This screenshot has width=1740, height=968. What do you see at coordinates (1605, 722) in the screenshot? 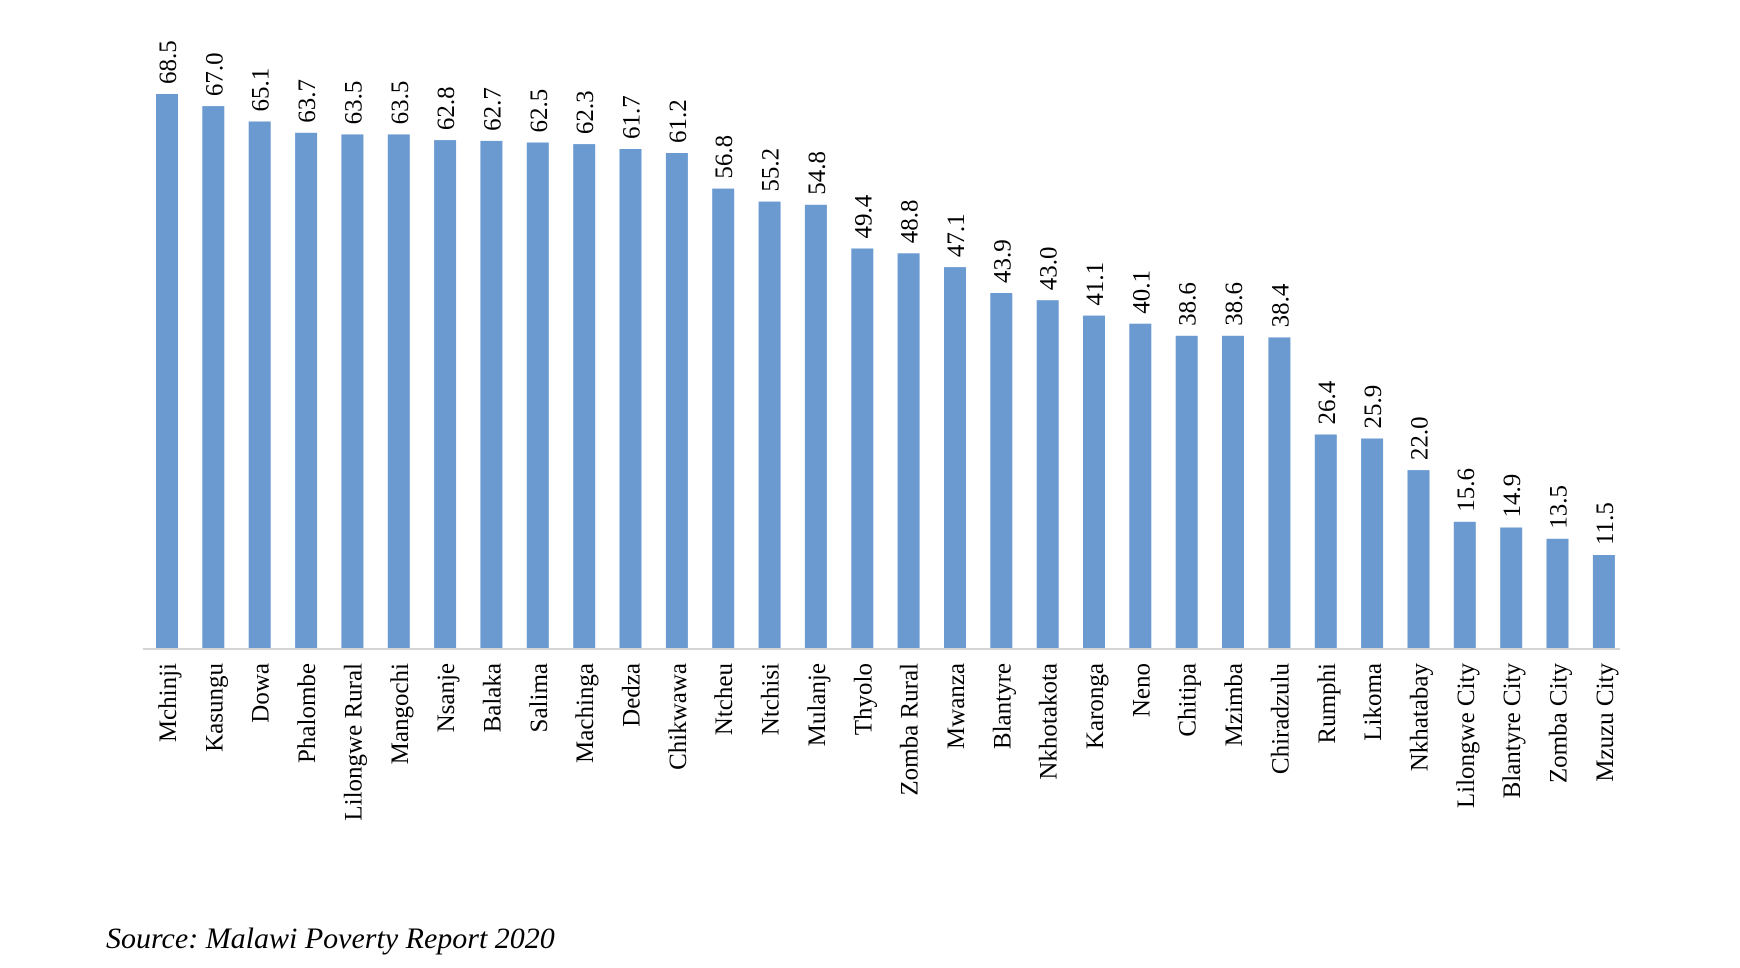
I see `x-tick-label: Mzuzu City` at bounding box center [1605, 722].